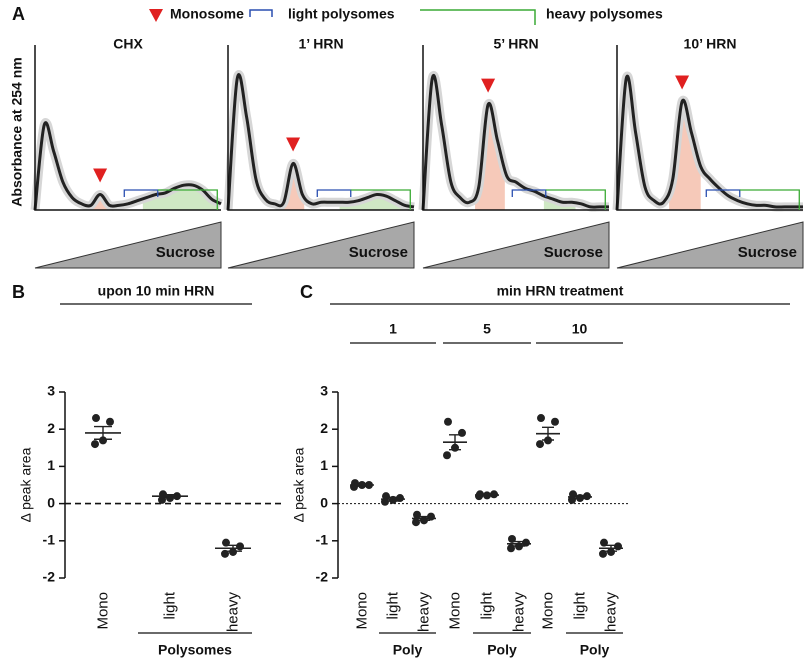 Image resolution: width=809 pixels, height=665 pixels. What do you see at coordinates (685, 155) in the screenshot?
I see `monosome-area` at bounding box center [685, 155].